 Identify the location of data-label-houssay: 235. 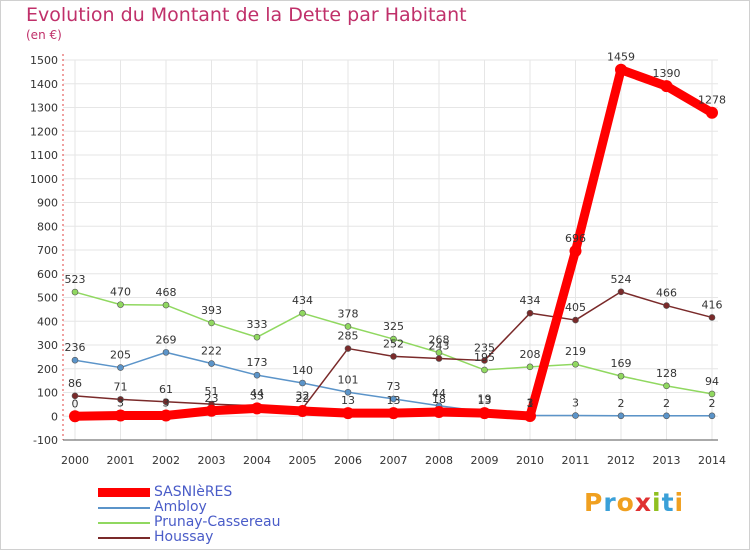
(484, 347).